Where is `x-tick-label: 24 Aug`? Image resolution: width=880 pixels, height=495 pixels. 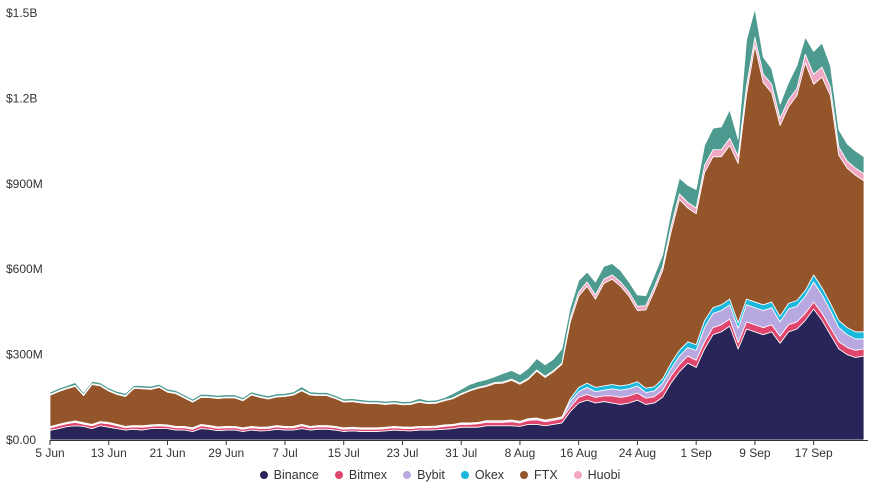 x-tick-label: 24 Aug is located at coordinates (637, 453).